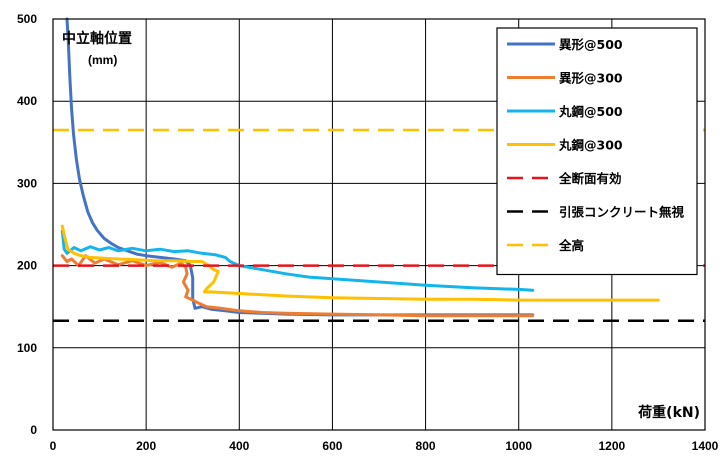 Image resolution: width=725 pixels, height=459 pixels. Describe the element at coordinates (518, 446) in the screenshot. I see `x-tick-label: 1000` at that location.